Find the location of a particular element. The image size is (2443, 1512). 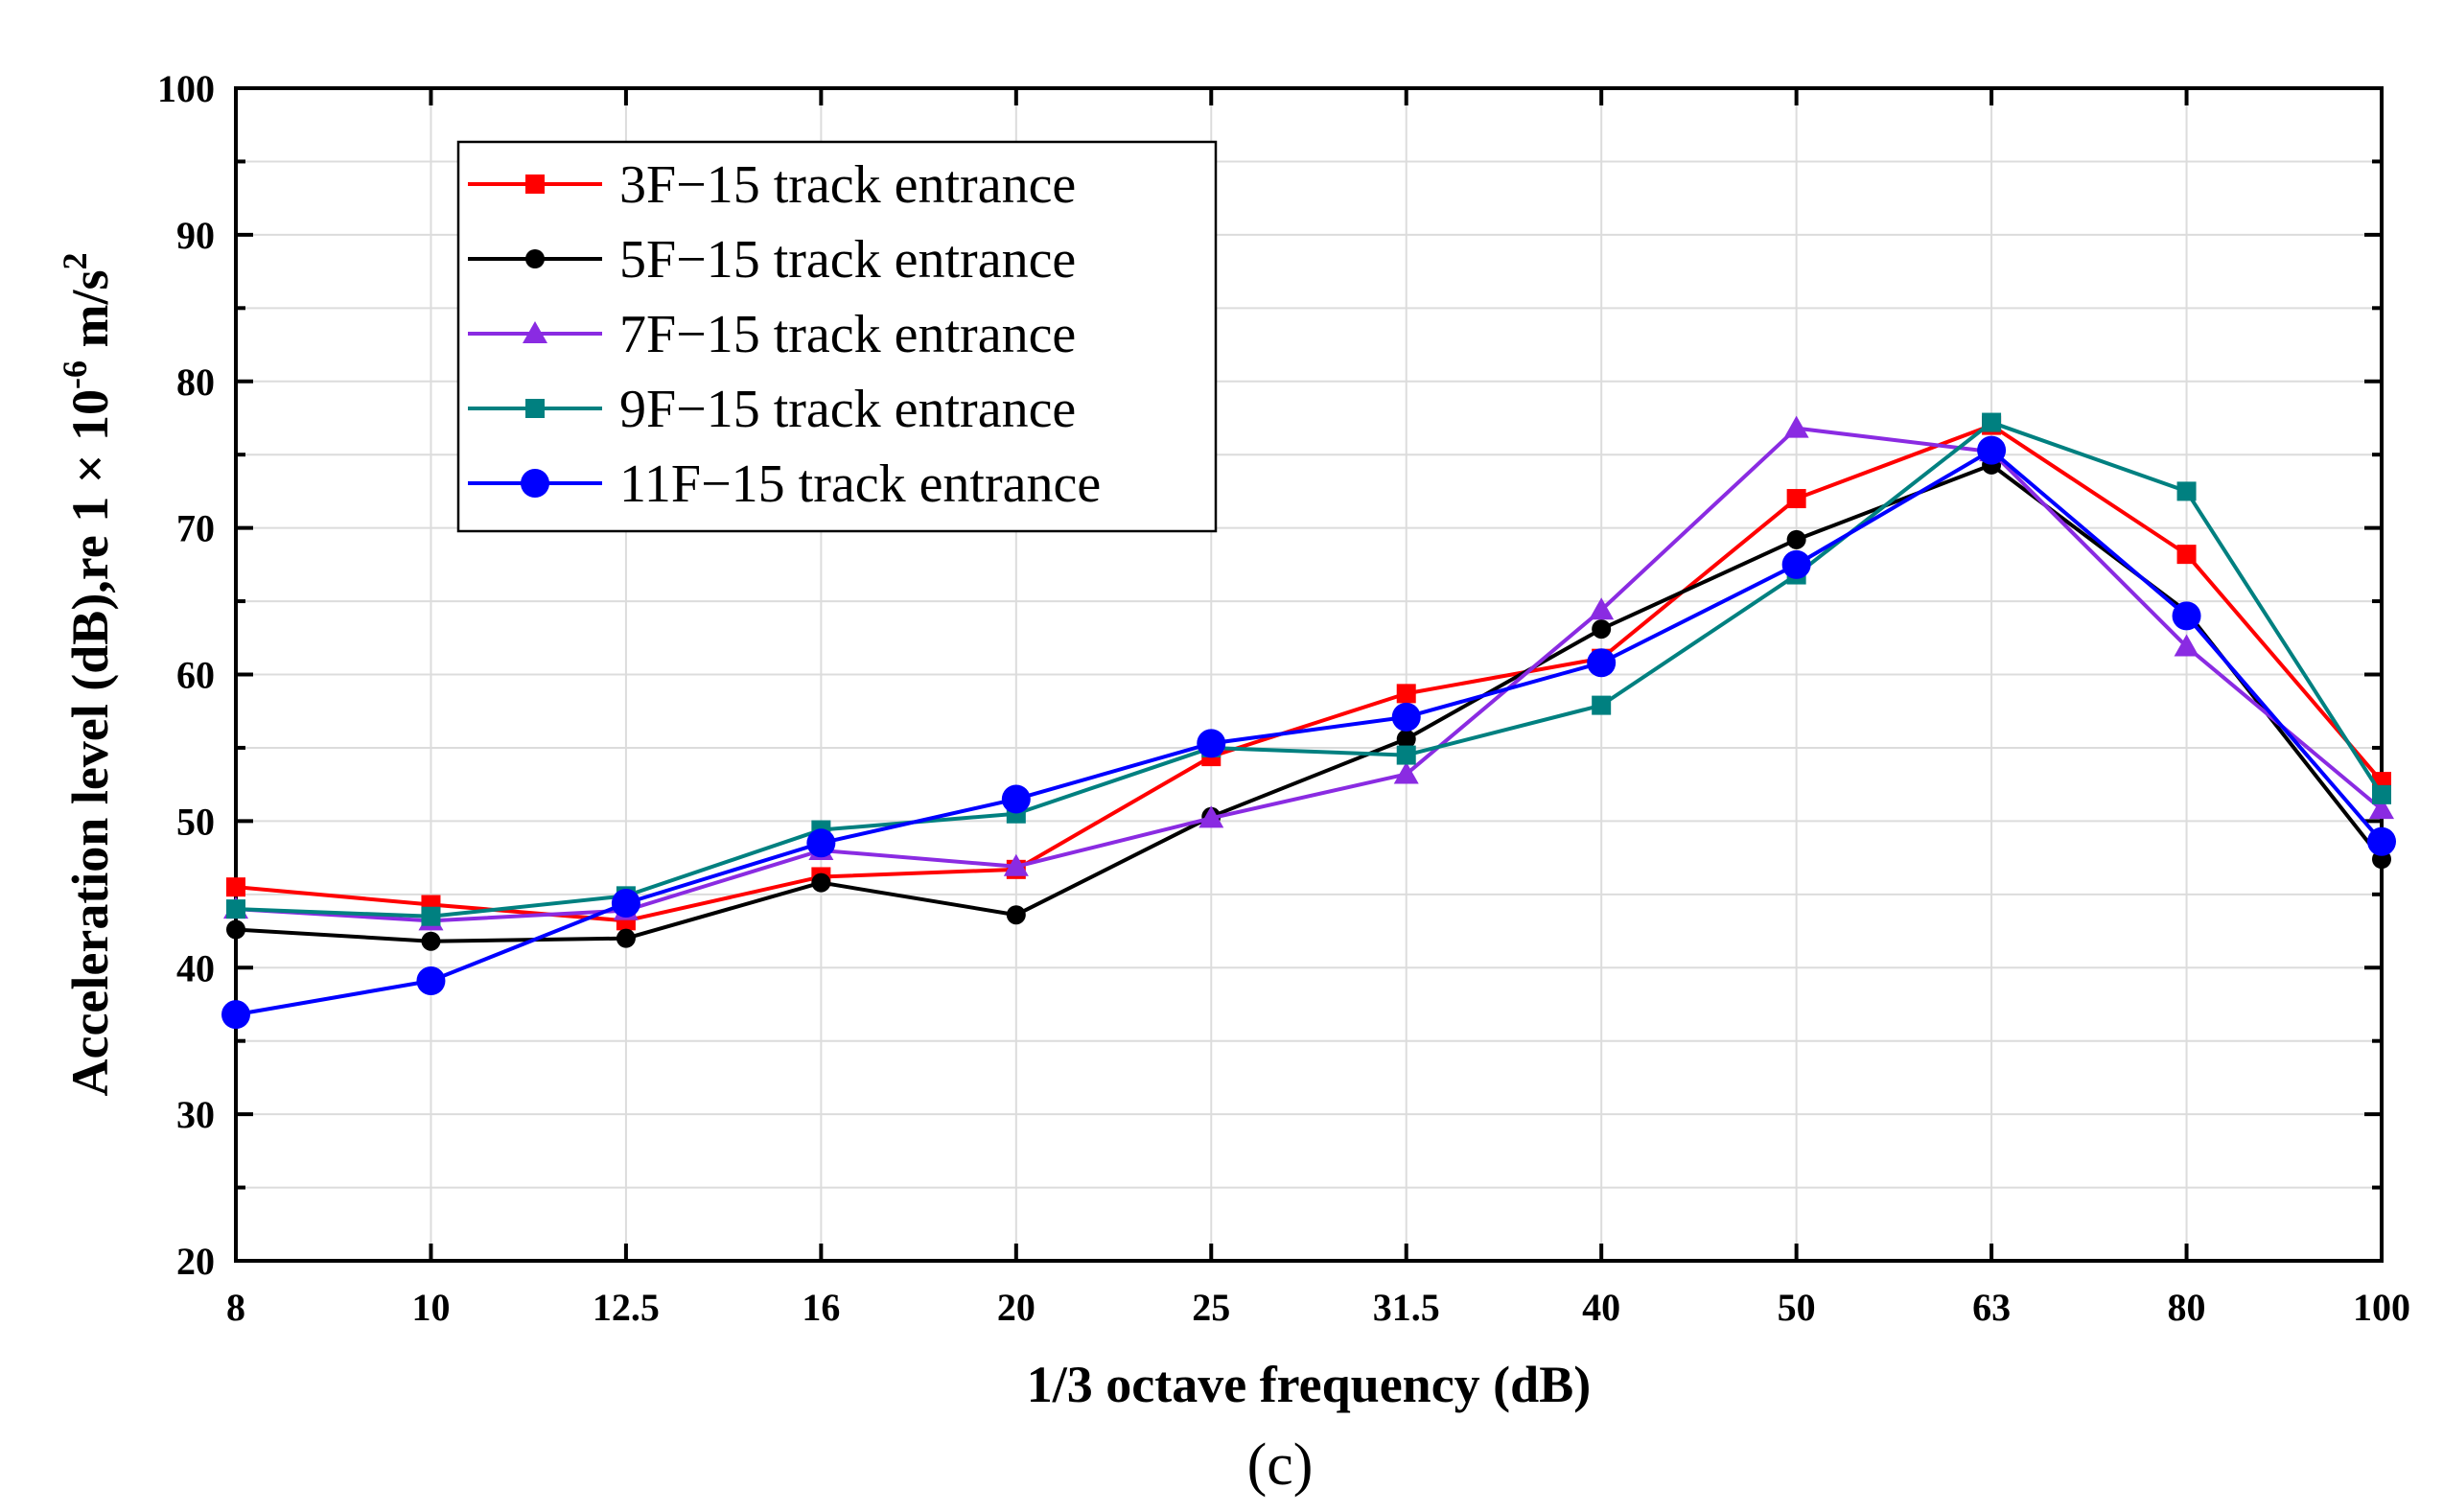

x-tick-label: 31.5 is located at coordinates (1406, 1307).